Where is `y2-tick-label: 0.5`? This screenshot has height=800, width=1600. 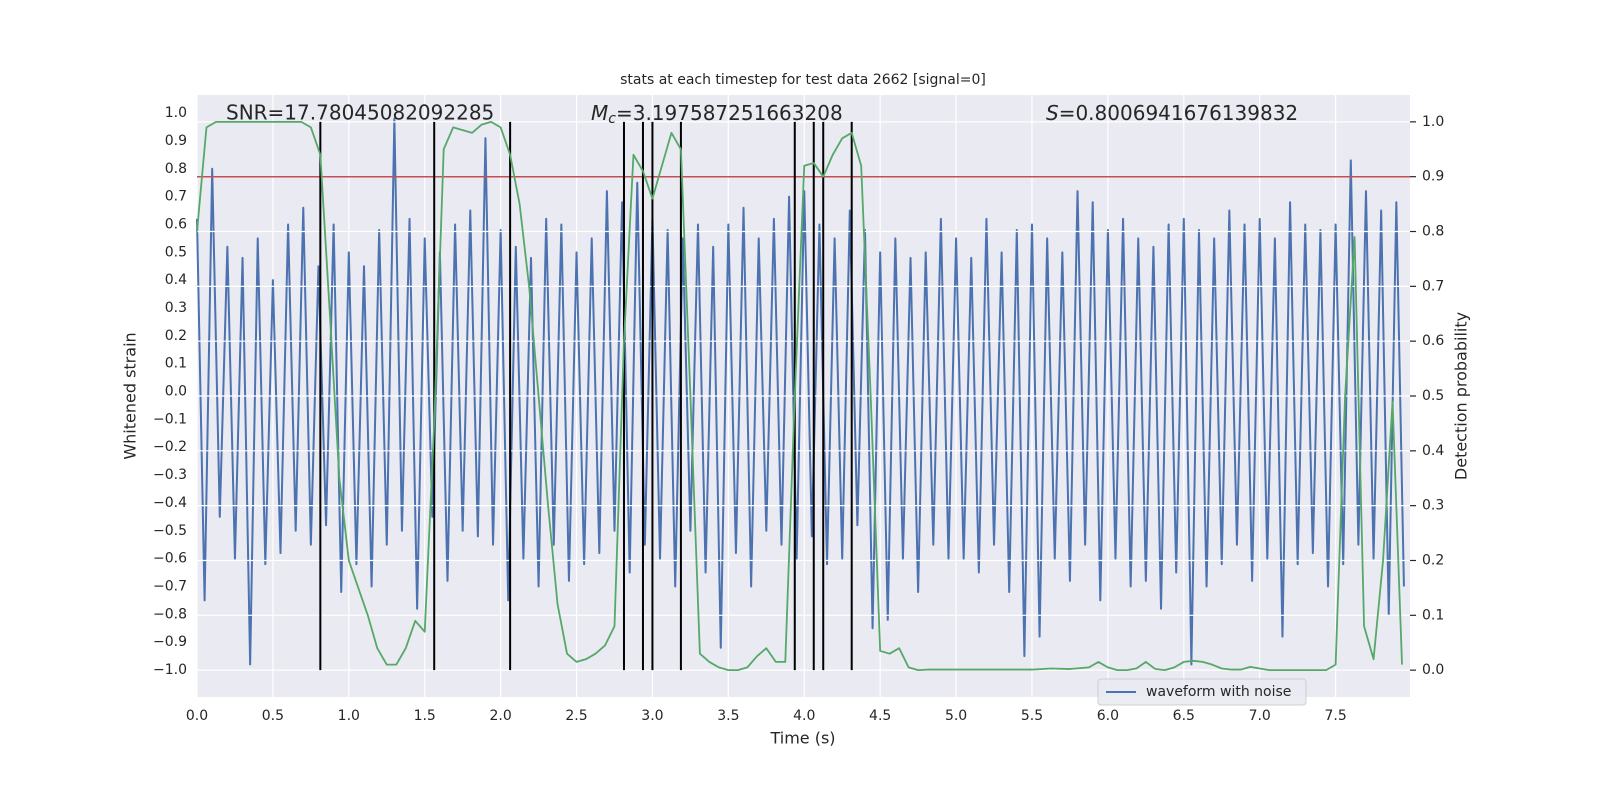 y2-tick-label: 0.5 is located at coordinates (1433, 396).